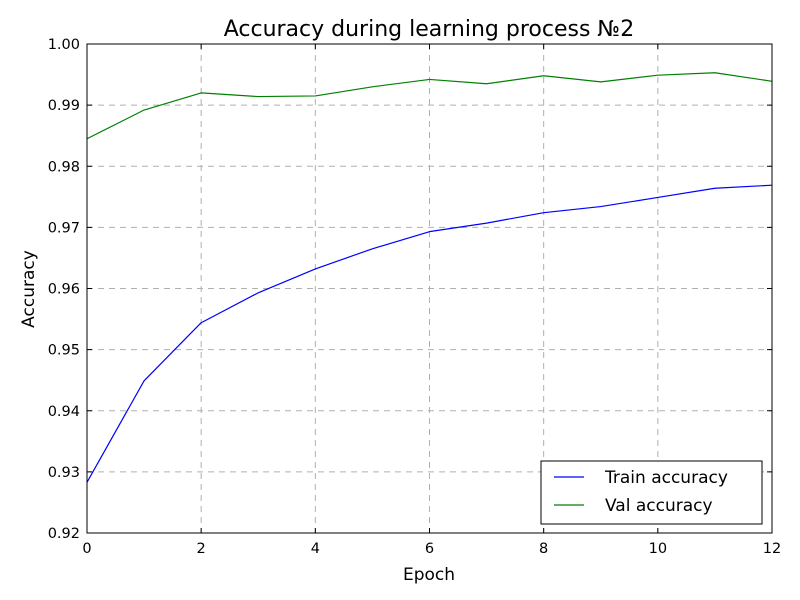 The image size is (800, 600). I want to click on y-tick-label: 0.92, so click(64, 534).